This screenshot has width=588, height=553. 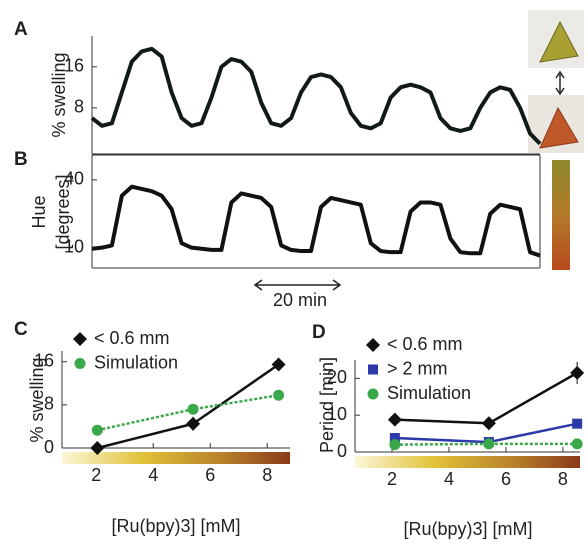 I want to click on y-axis-label: [degrees], so click(x=63, y=211).